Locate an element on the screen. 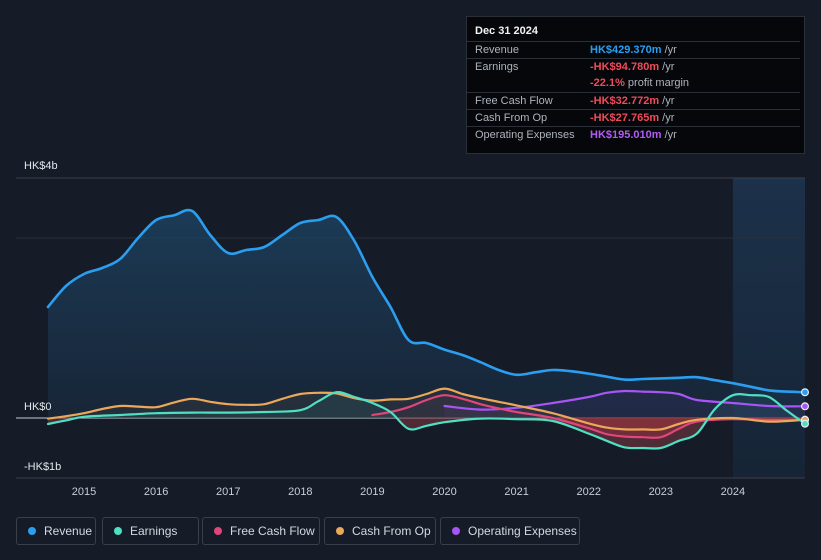 The image size is (821, 560). y-axis-label: HK$0 is located at coordinates (38, 407).